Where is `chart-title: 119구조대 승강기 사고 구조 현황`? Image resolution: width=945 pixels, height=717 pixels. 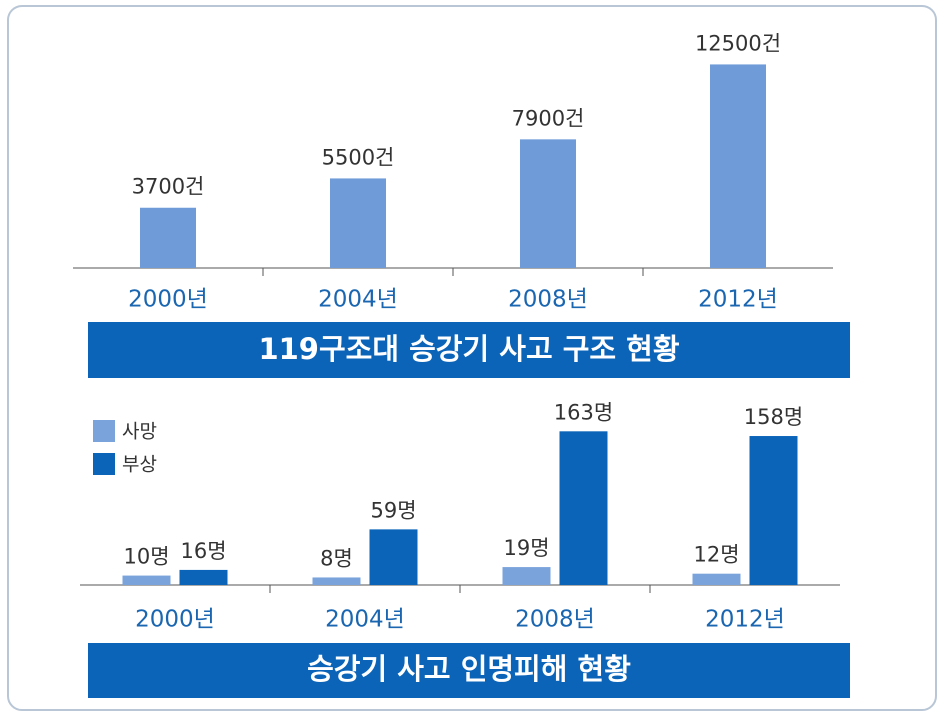
chart-title: 119구조대 승강기 사고 구조 현황 is located at coordinates (468, 349).